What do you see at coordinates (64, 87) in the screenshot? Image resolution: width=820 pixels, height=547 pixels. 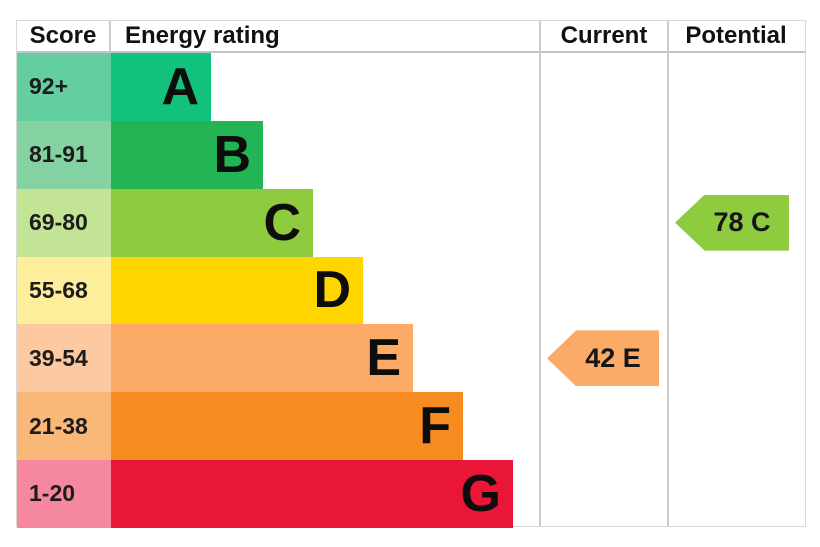 I see `score-range-a: 92+` at bounding box center [64, 87].